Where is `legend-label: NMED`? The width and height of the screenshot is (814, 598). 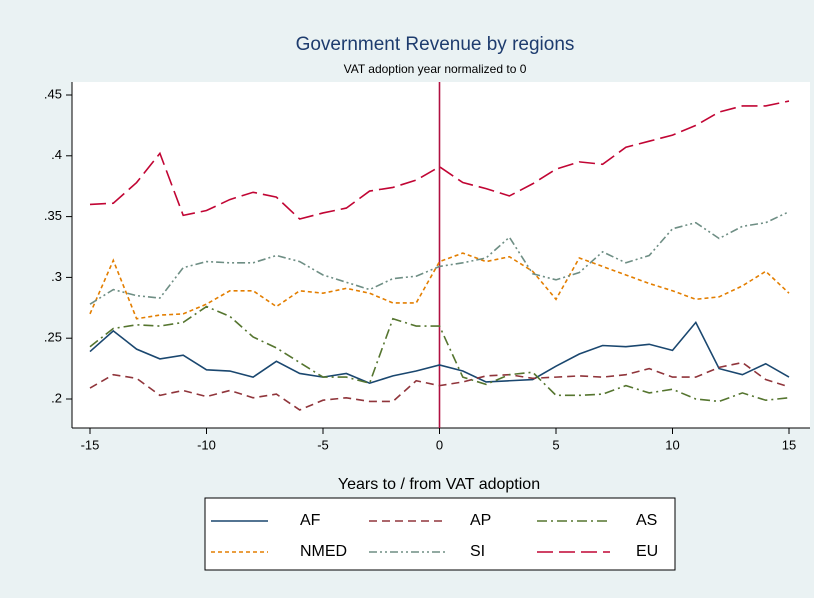 legend-label: NMED is located at coordinates (323, 551).